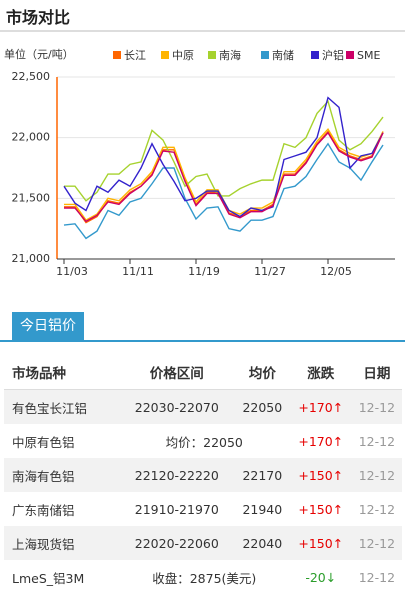 This screenshot has height=596, width=405. Describe the element at coordinates (315, 577) in the screenshot. I see `change: -20` at that location.